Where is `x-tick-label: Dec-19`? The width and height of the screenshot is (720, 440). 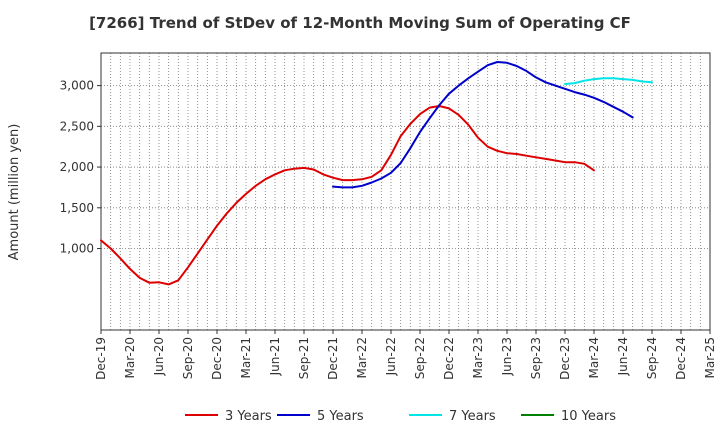 x-tick-label: Dec-19 is located at coordinates (101, 358).